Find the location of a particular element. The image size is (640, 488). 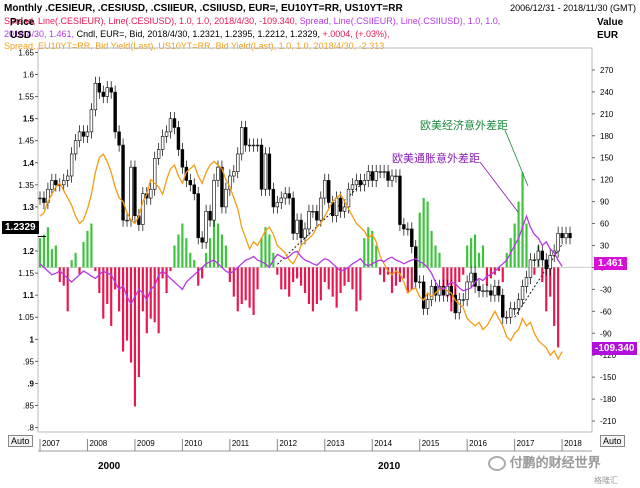

auto-scale-right-button: Auto is located at coordinates (612, 441).